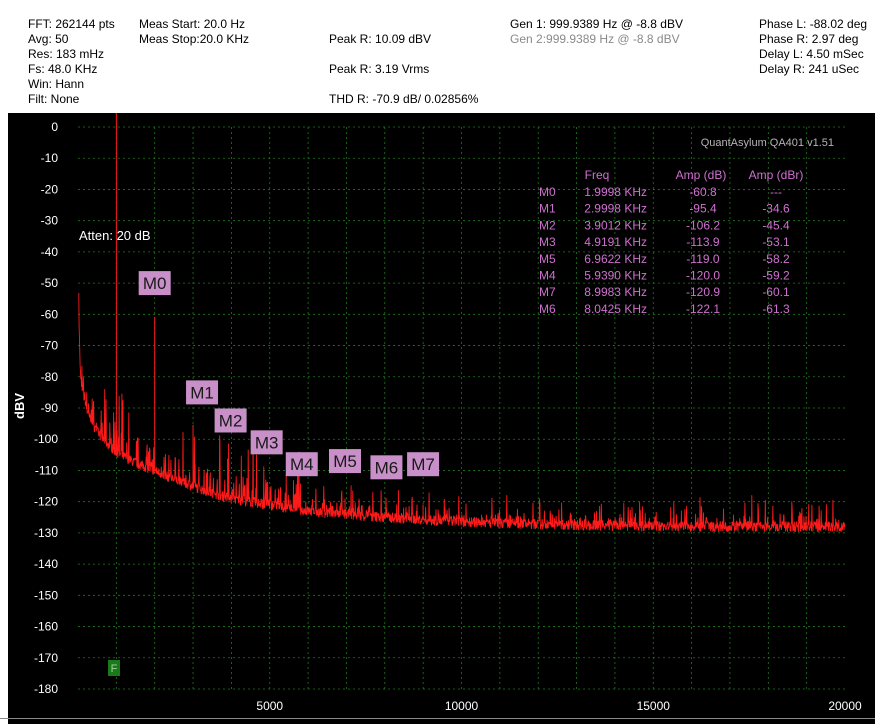 The image size is (875, 724). What do you see at coordinates (54, 99) in the screenshot?
I see `filter-readout: Filt: None` at bounding box center [54, 99].